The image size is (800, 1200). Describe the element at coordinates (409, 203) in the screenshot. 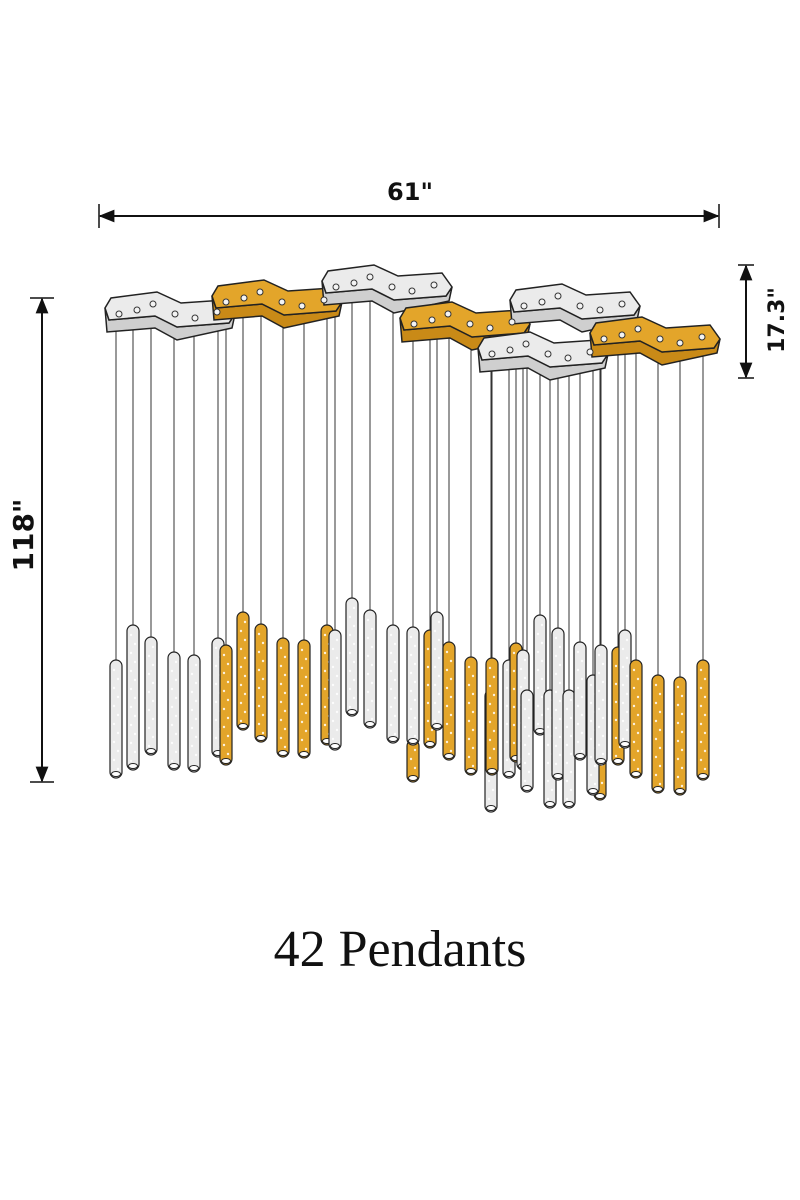

I see `width-dimension: 61"` at that location.